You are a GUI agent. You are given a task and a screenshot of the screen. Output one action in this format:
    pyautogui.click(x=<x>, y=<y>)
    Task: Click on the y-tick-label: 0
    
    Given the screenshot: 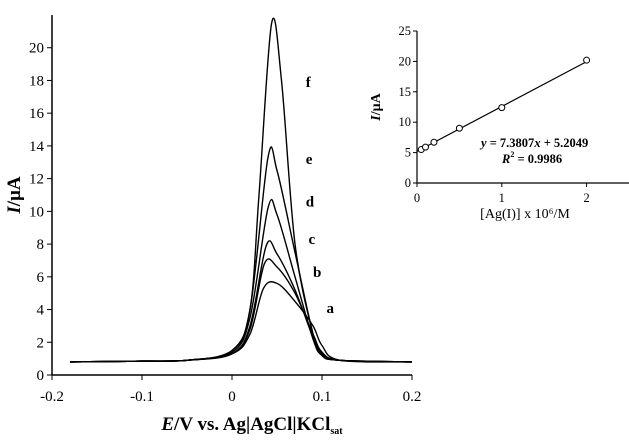 What is the action you would take?
    pyautogui.click(x=41, y=376)
    